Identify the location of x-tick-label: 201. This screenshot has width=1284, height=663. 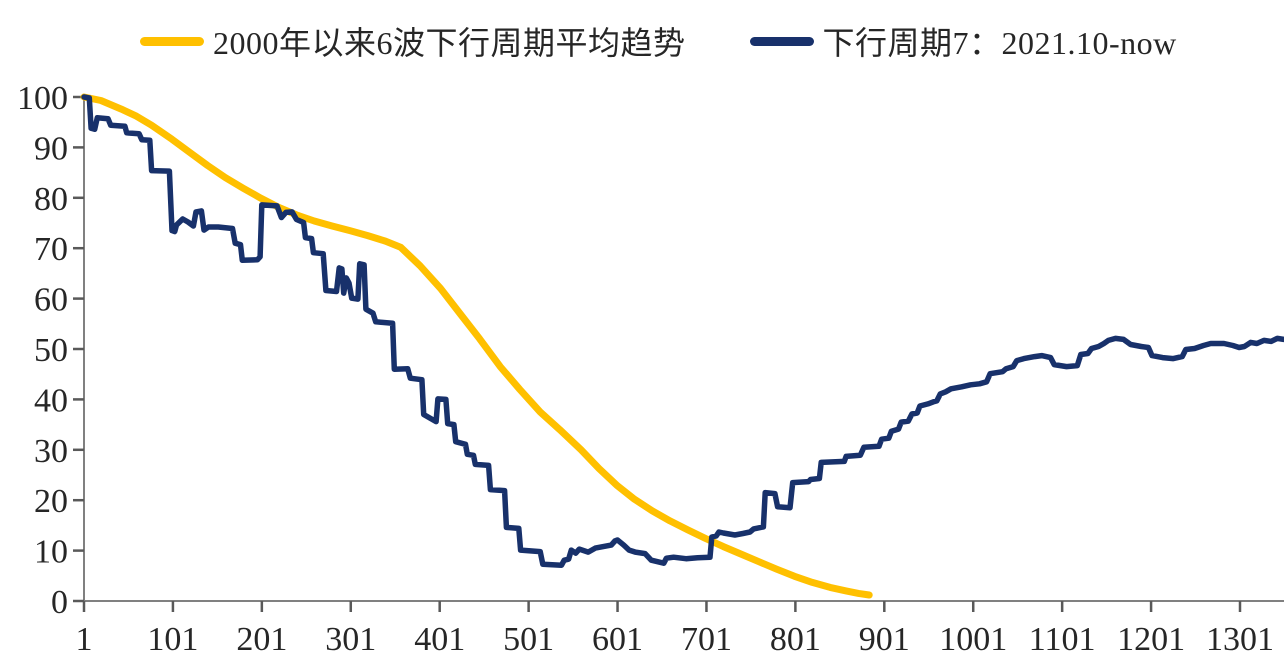
(261, 639).